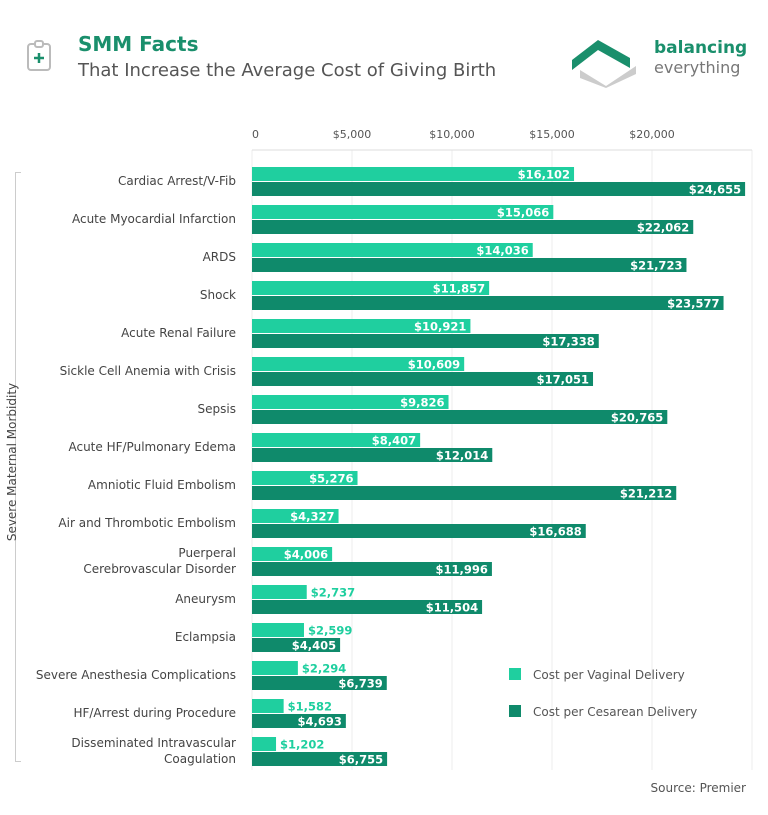 The image size is (768, 815). Describe the element at coordinates (698, 788) in the screenshot. I see `source-note: Source: Premier` at that location.